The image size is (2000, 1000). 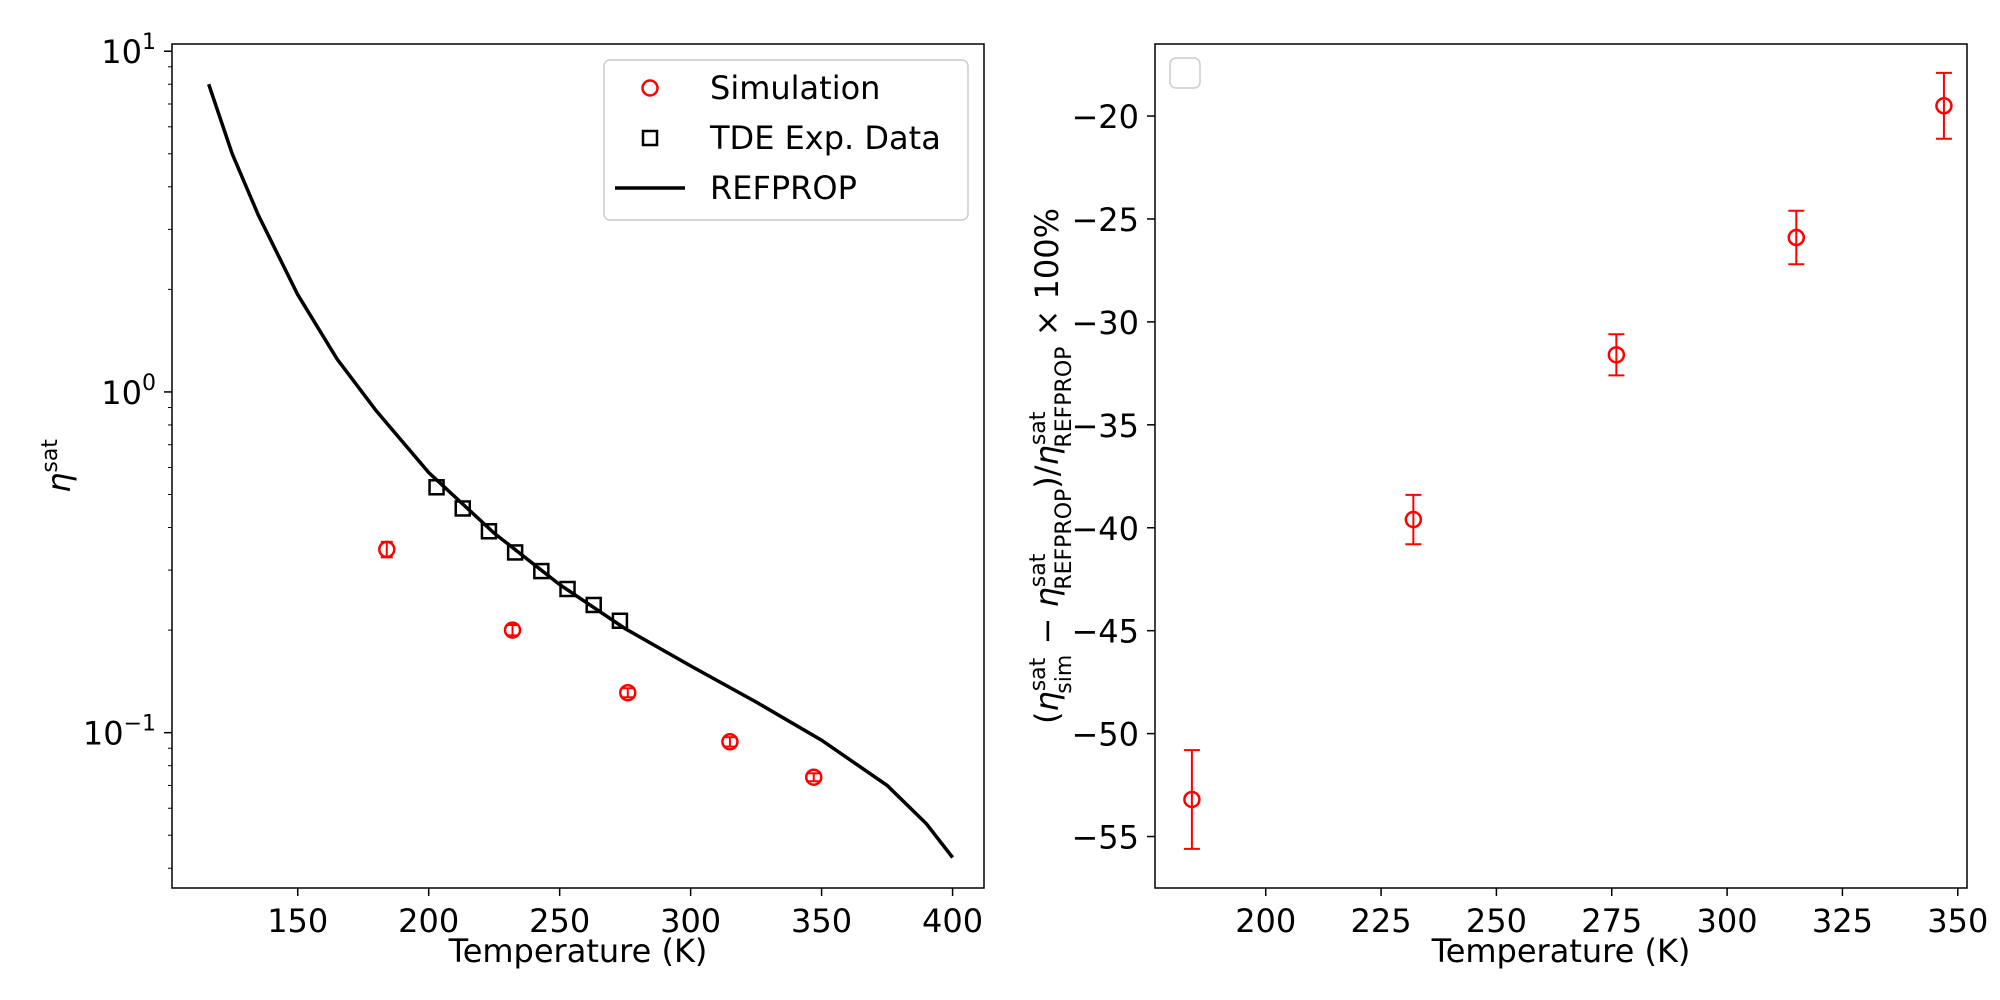 I want to click on deviation-y-tick-label: −35, so click(x=1105, y=426).